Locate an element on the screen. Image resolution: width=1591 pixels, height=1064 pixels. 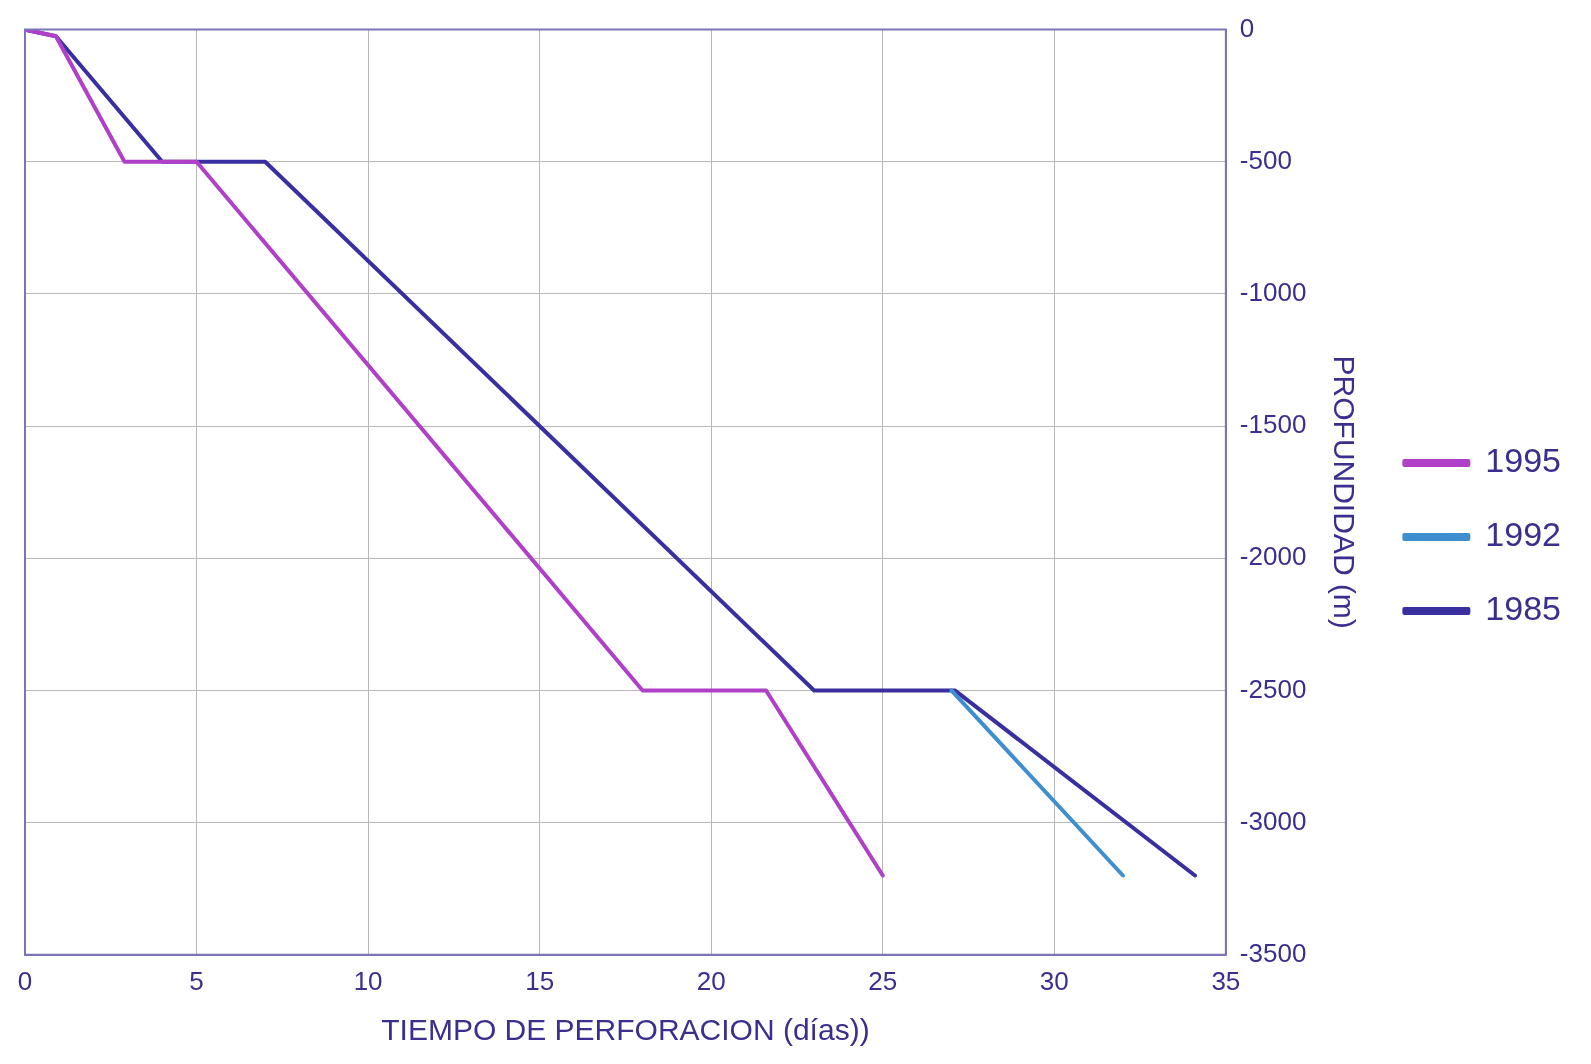
y-tick-label: 0 is located at coordinates (1247, 27).